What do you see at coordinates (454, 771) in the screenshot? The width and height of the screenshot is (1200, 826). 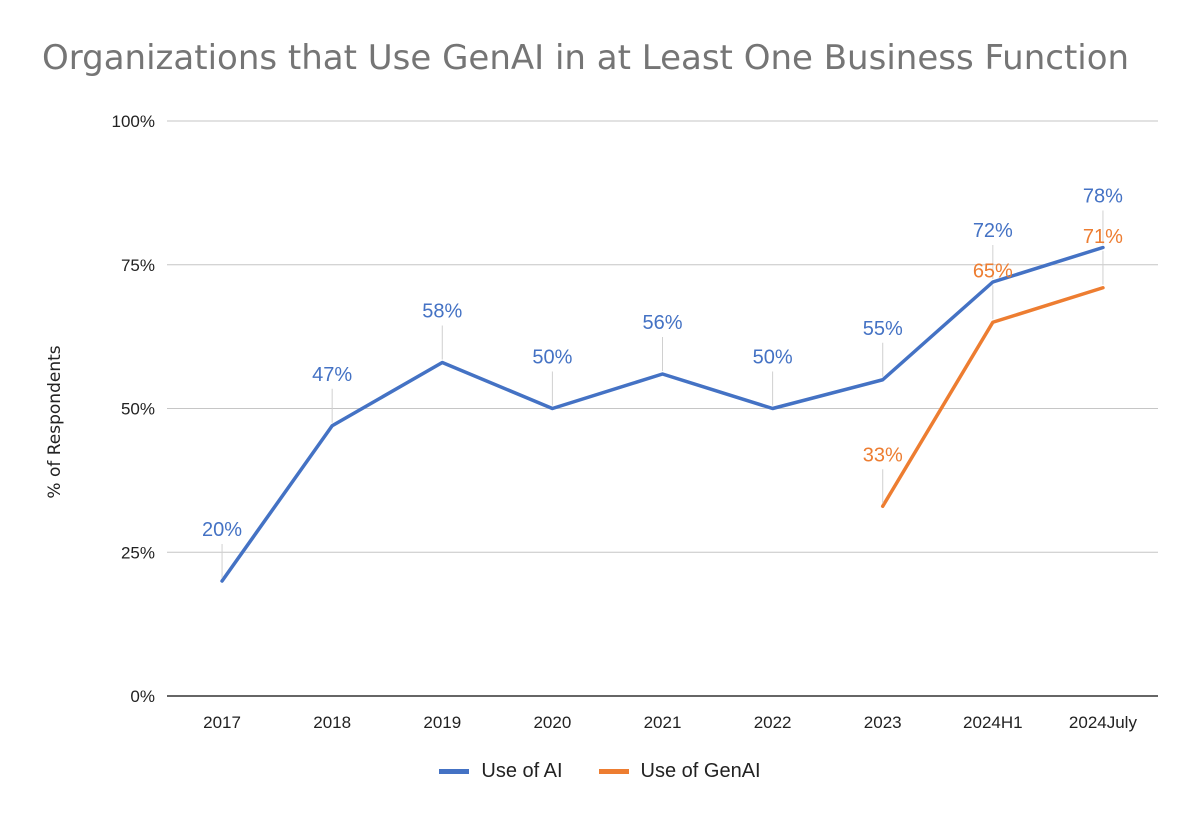 I see `legend-swatch-use-of-ai` at bounding box center [454, 771].